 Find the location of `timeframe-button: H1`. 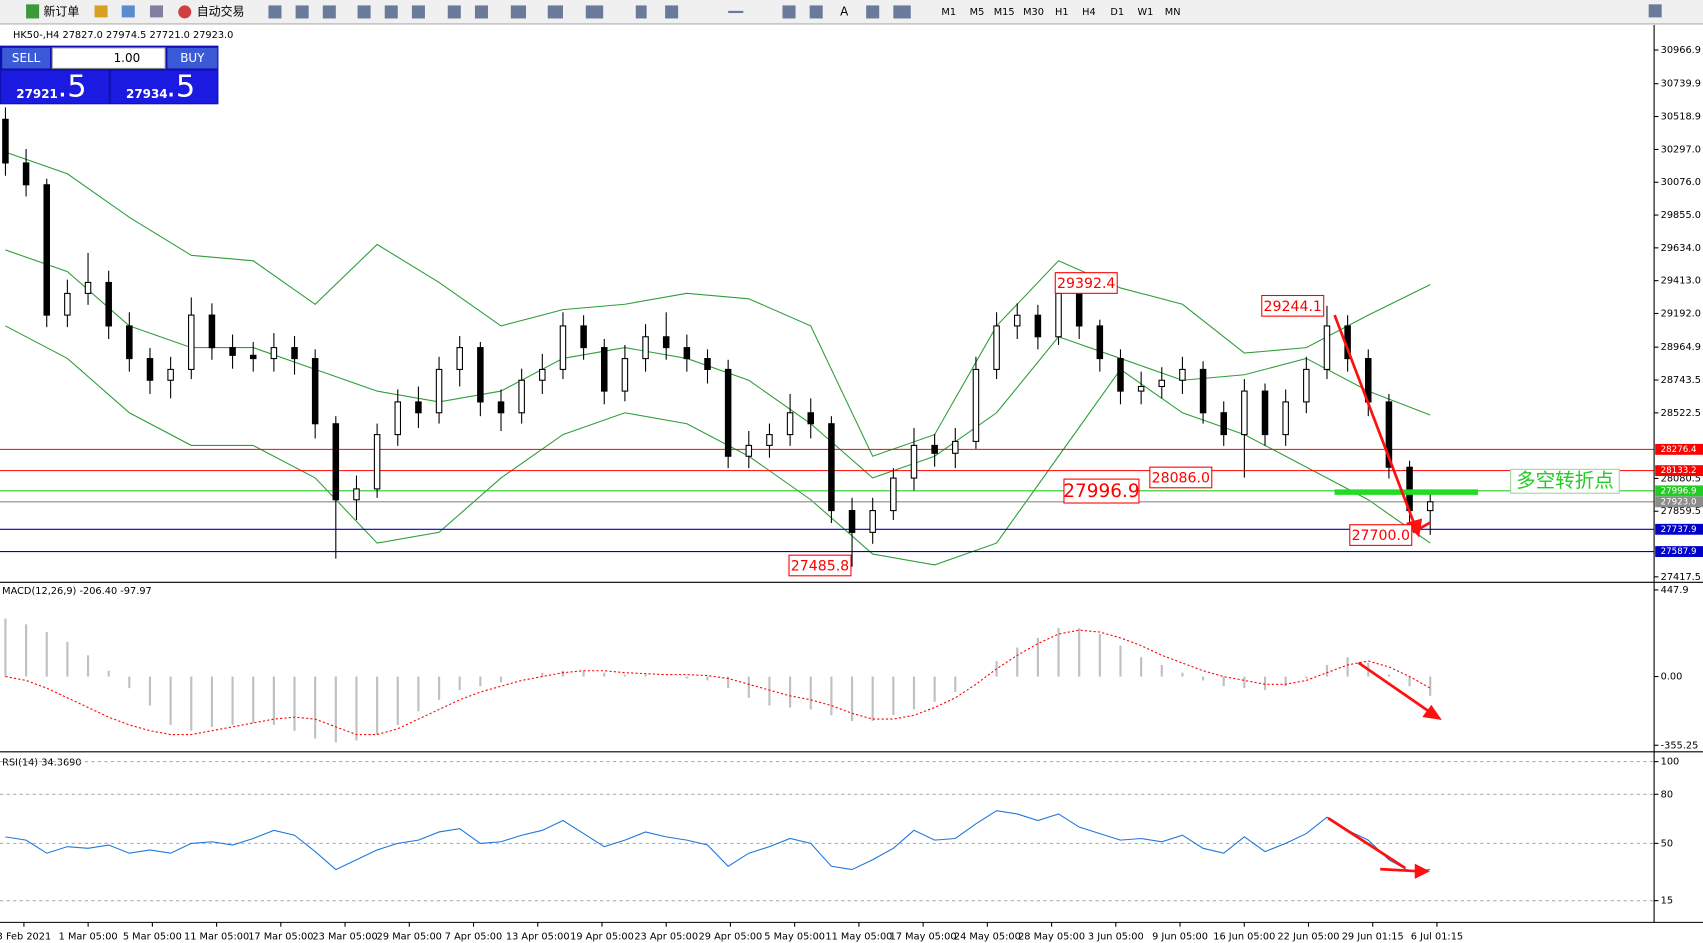

timeframe-button: H1 is located at coordinates (1062, 12).